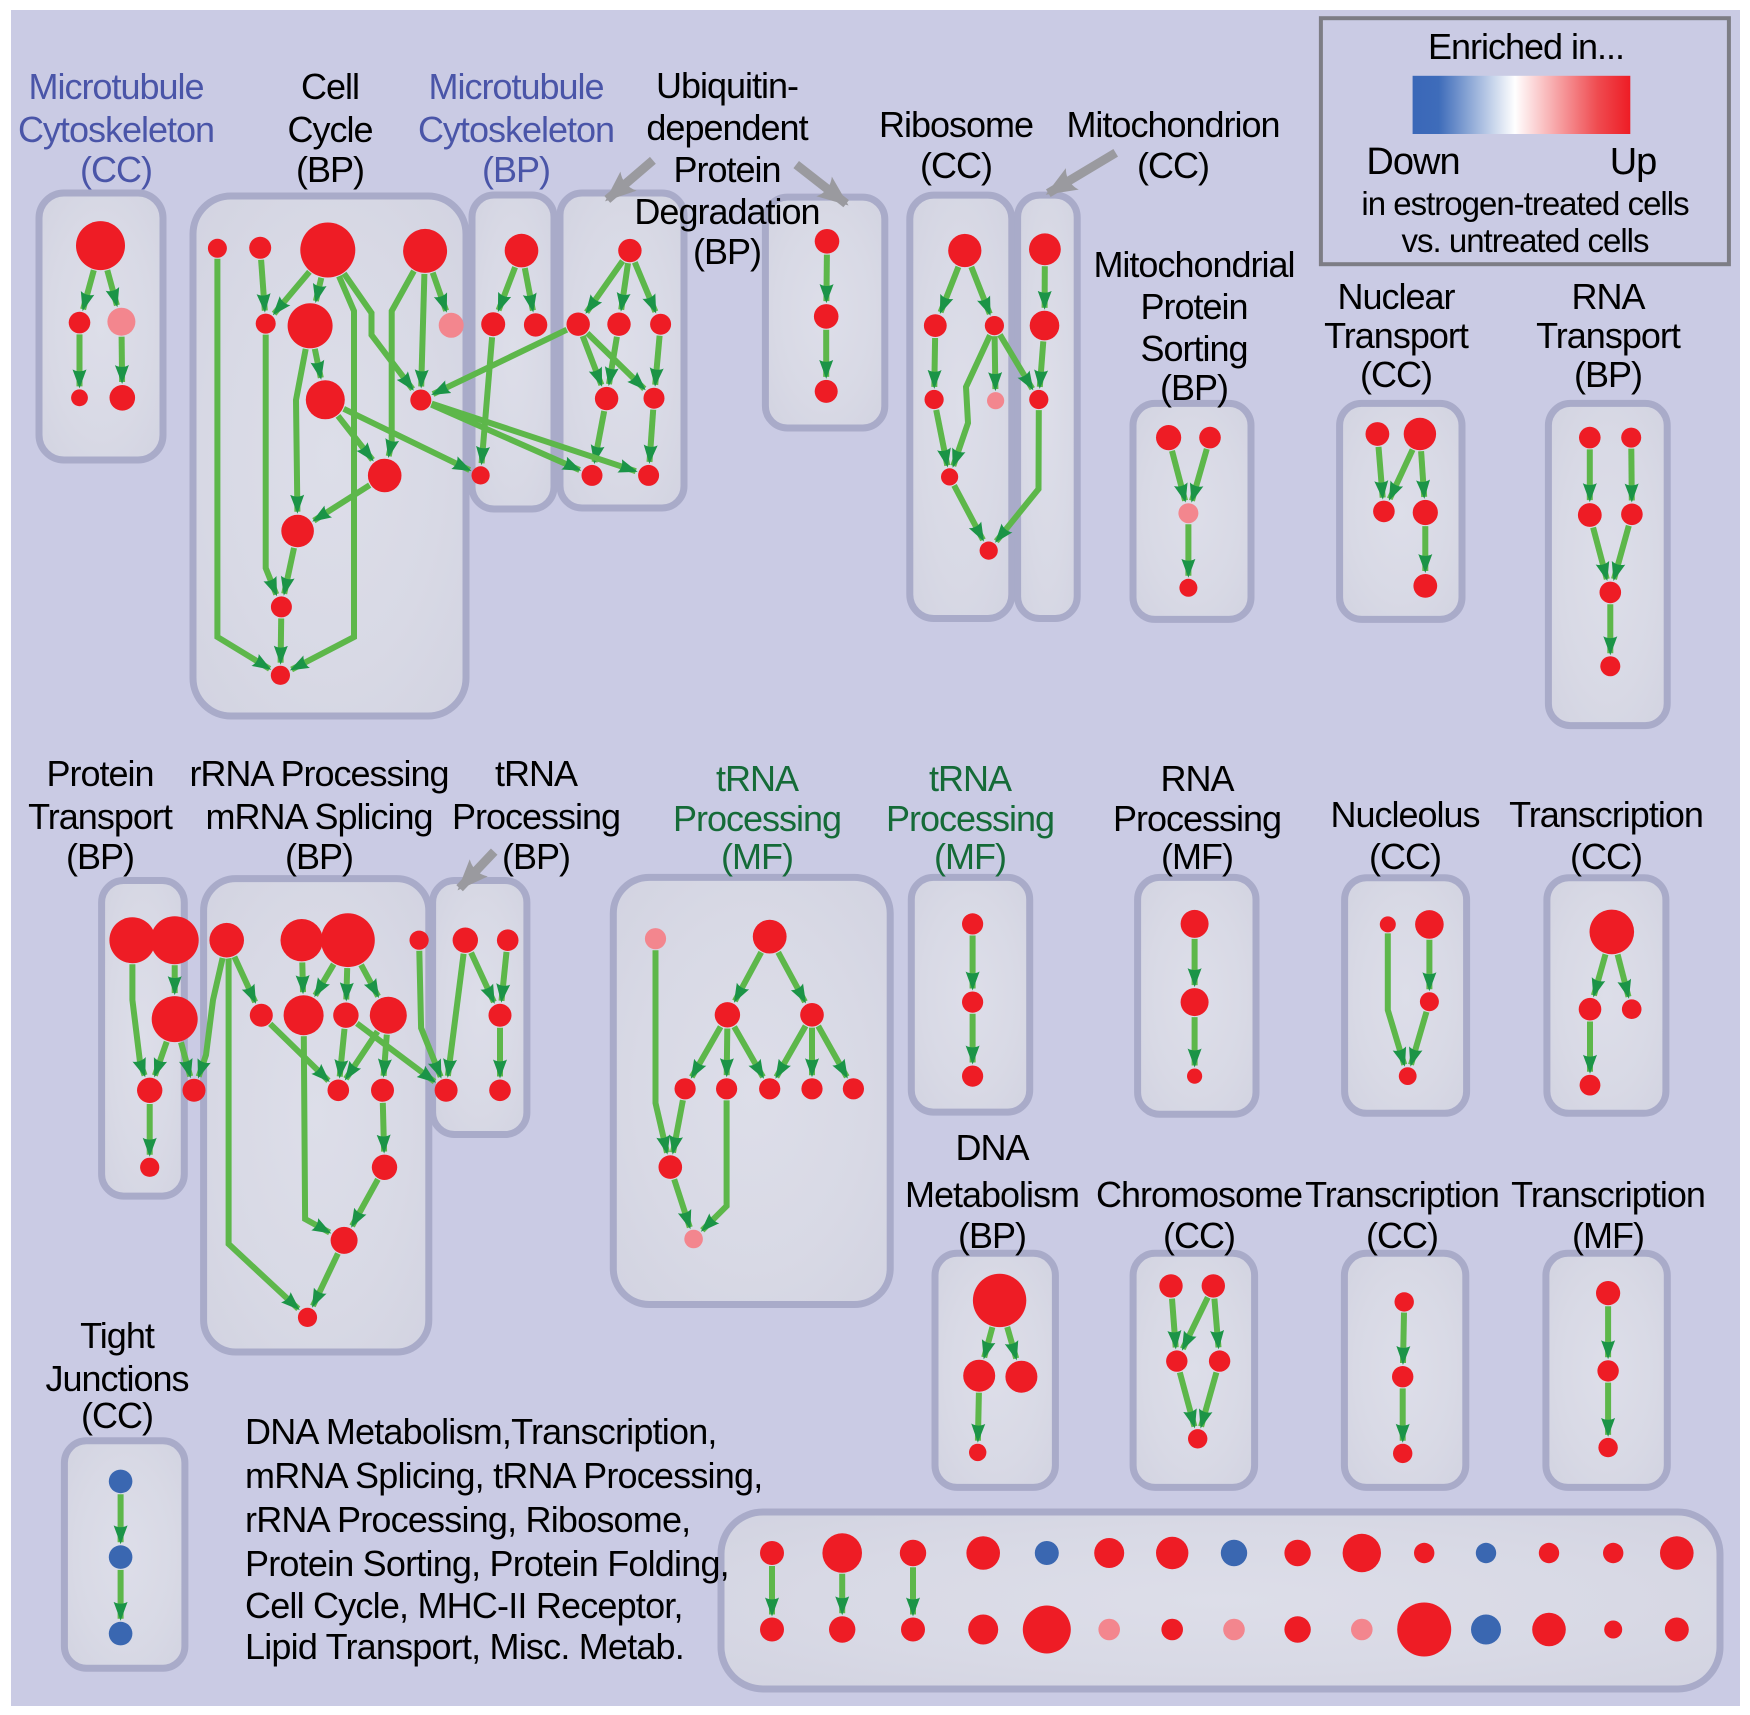  What do you see at coordinates (329, 129) in the screenshot?
I see `svg-text: Cycle` at bounding box center [329, 129].